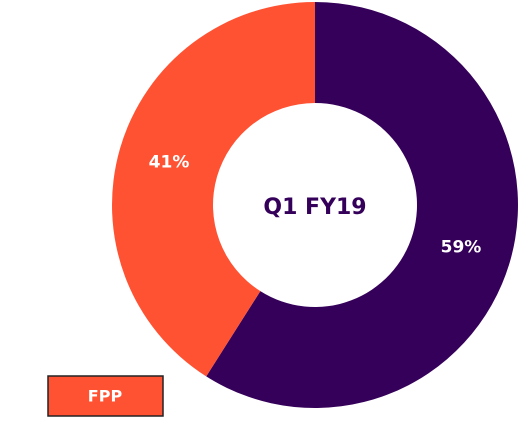 This screenshot has height=430, width=525. Describe the element at coordinates (461, 247) in the screenshot. I see `value-label: 59%` at that location.